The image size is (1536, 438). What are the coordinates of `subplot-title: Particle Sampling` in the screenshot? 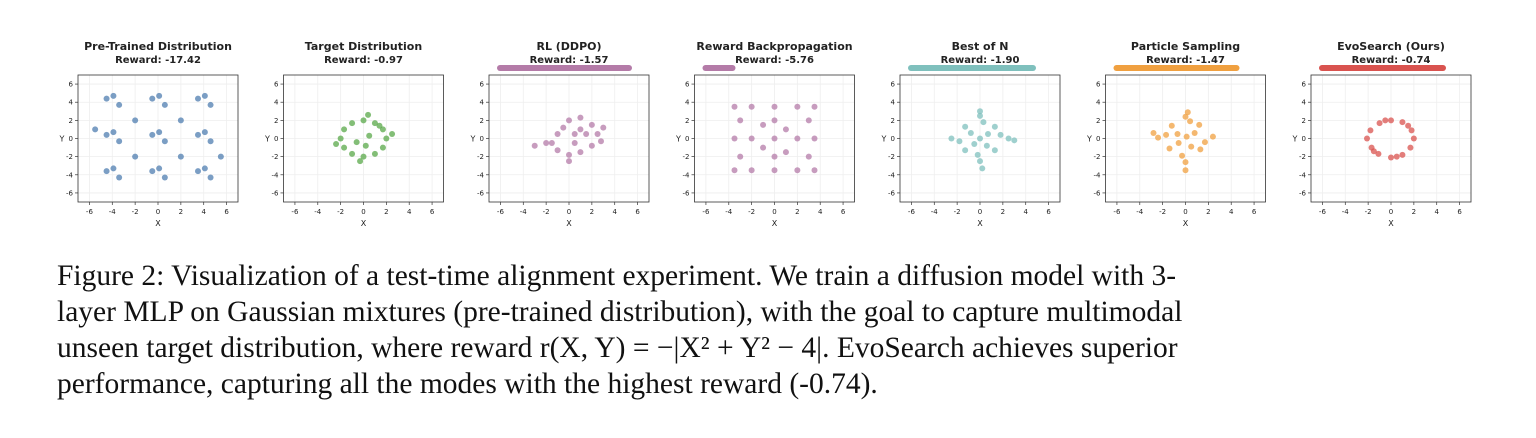 It's located at (1185, 46).